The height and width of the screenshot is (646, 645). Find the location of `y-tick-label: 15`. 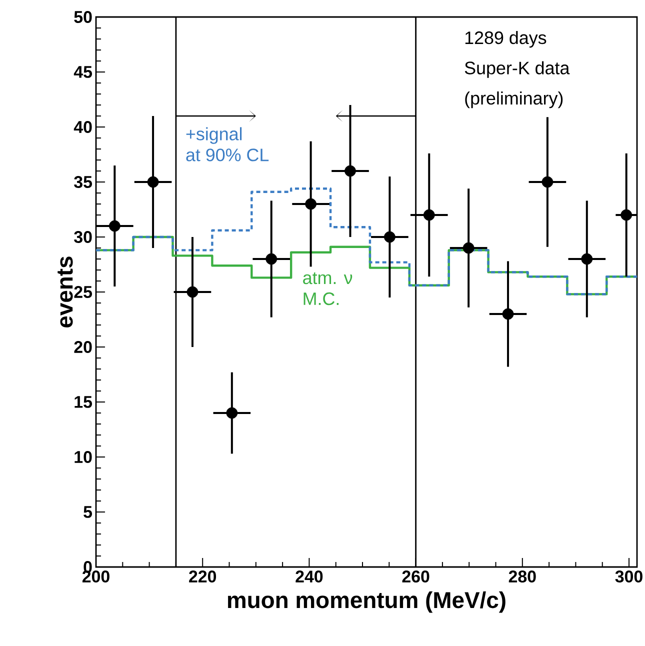

y-tick-label: 15 is located at coordinates (83, 402).